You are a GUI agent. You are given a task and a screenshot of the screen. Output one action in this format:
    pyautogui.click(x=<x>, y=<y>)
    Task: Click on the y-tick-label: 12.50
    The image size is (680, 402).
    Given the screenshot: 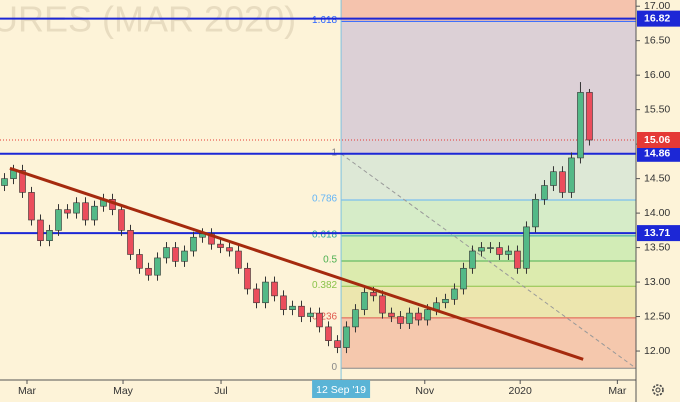 What is the action you would take?
    pyautogui.click(x=657, y=316)
    